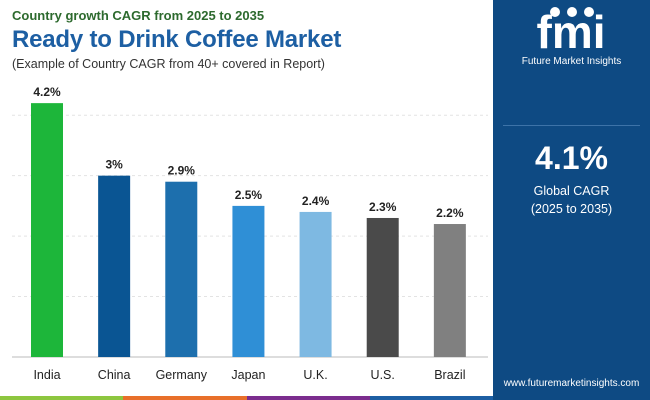  I want to click on bar-value-label: 2.2%, so click(450, 213).